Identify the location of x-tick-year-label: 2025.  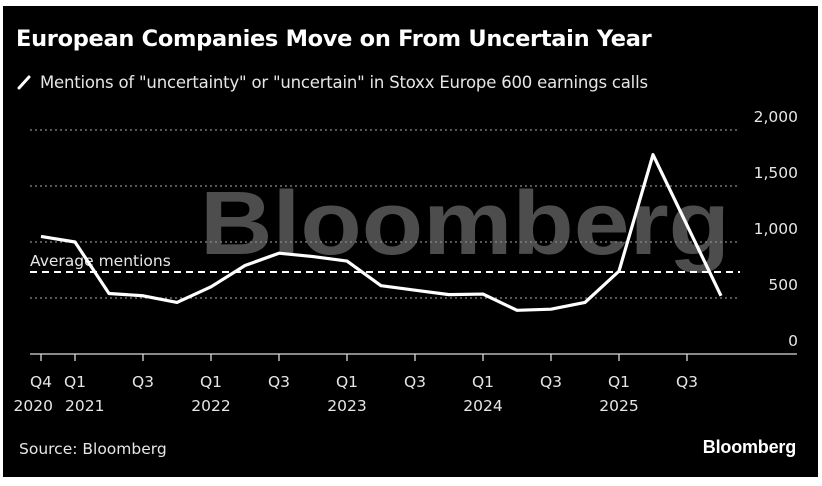
(618, 406).